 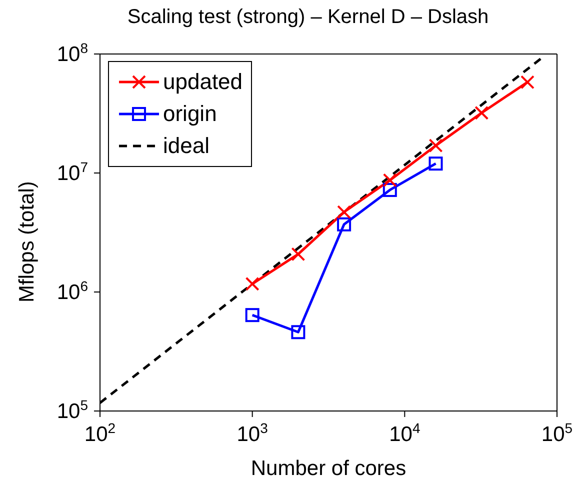 What do you see at coordinates (26, 241) in the screenshot?
I see `y-axis-title: Mflops (total)` at bounding box center [26, 241].